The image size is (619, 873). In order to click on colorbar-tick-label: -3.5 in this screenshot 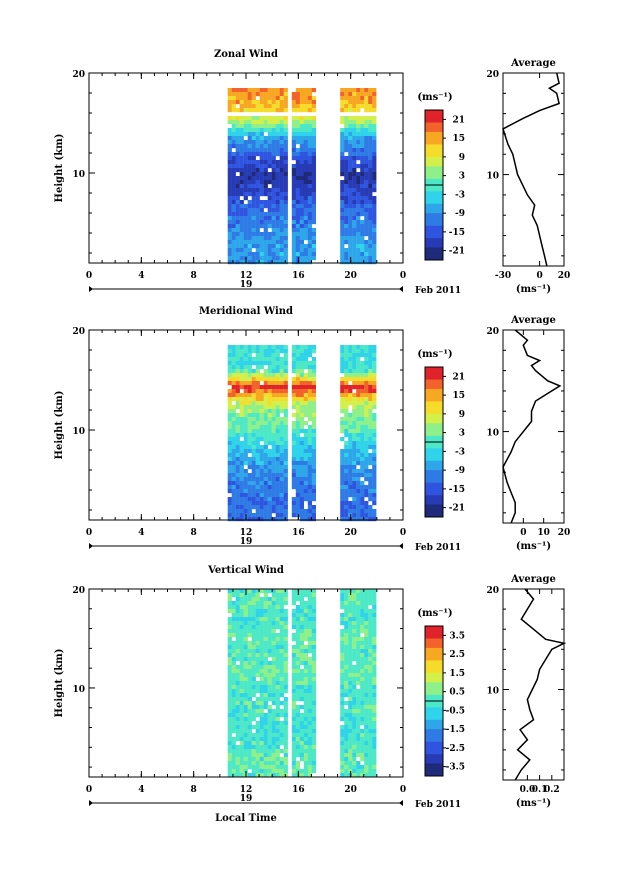, I will do `click(455, 768)`.